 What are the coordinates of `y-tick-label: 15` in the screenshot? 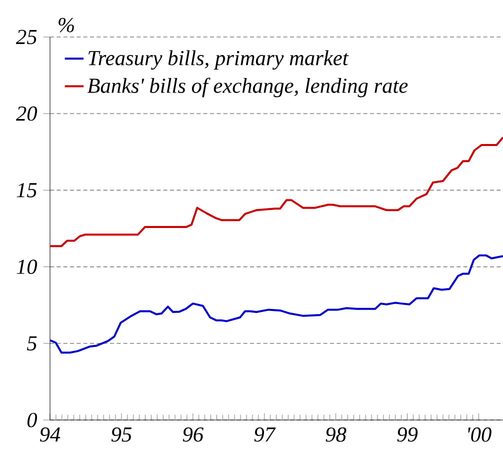 It's located at (26, 190).